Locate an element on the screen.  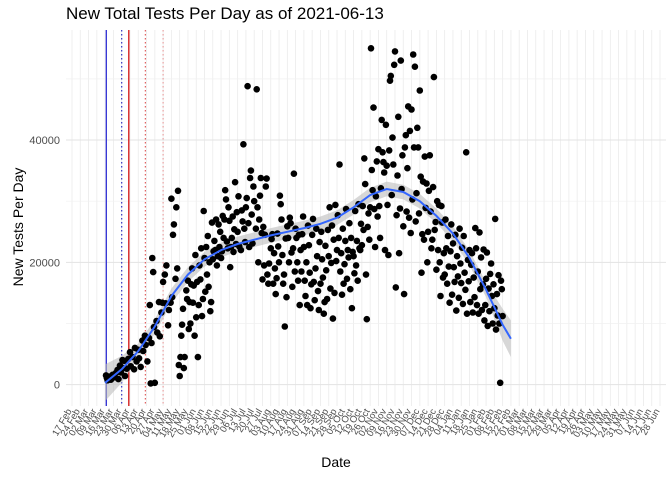
y-tick-label: 0 is located at coordinates (57, 386).